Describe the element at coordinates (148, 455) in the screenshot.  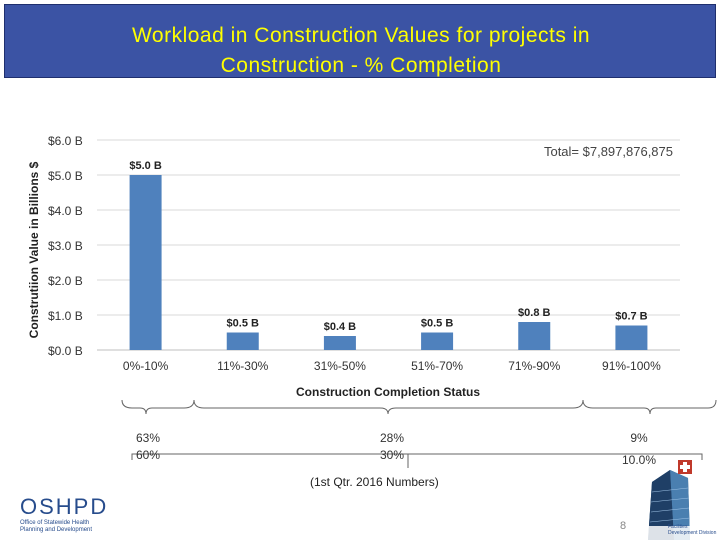
I see `group-left-line2: 60%` at that location.